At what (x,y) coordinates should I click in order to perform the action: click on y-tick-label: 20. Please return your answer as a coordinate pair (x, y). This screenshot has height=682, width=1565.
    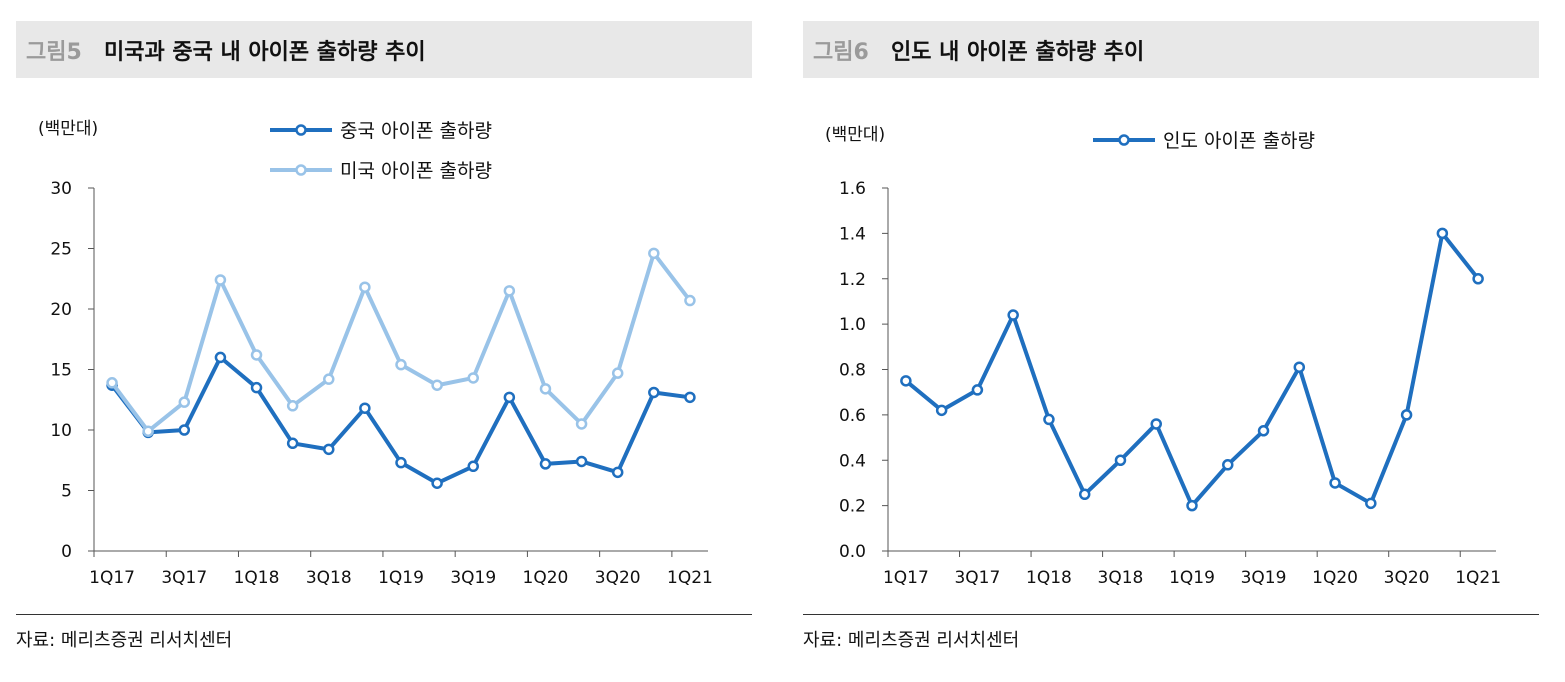
    Looking at the image, I should click on (61, 310).